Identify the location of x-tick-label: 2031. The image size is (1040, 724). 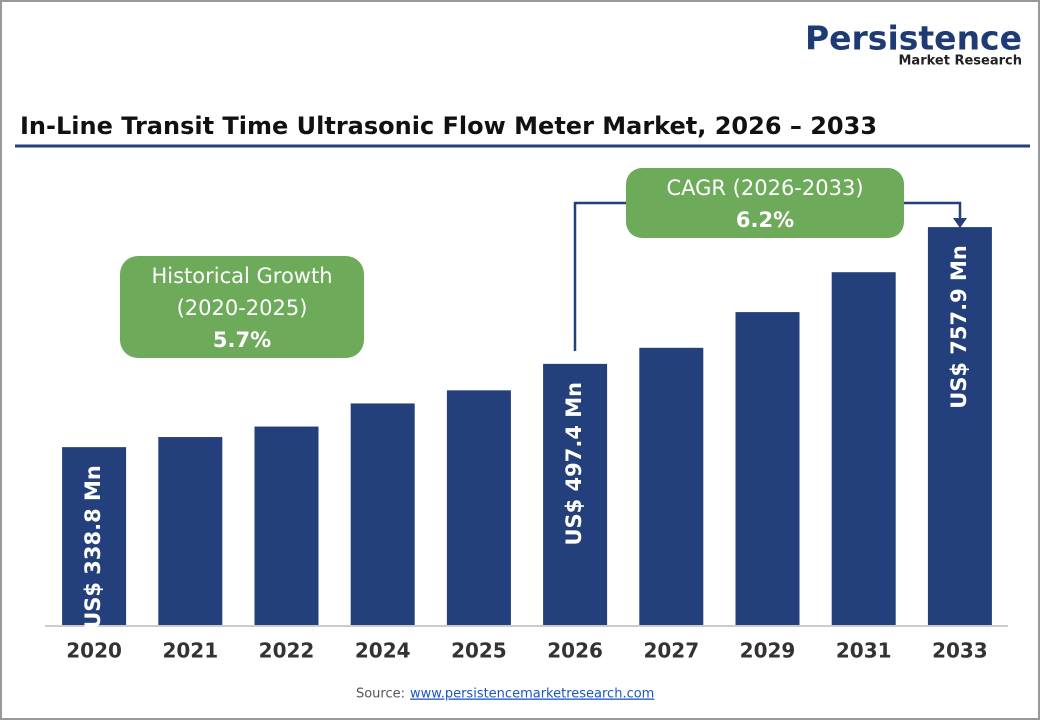
(864, 651).